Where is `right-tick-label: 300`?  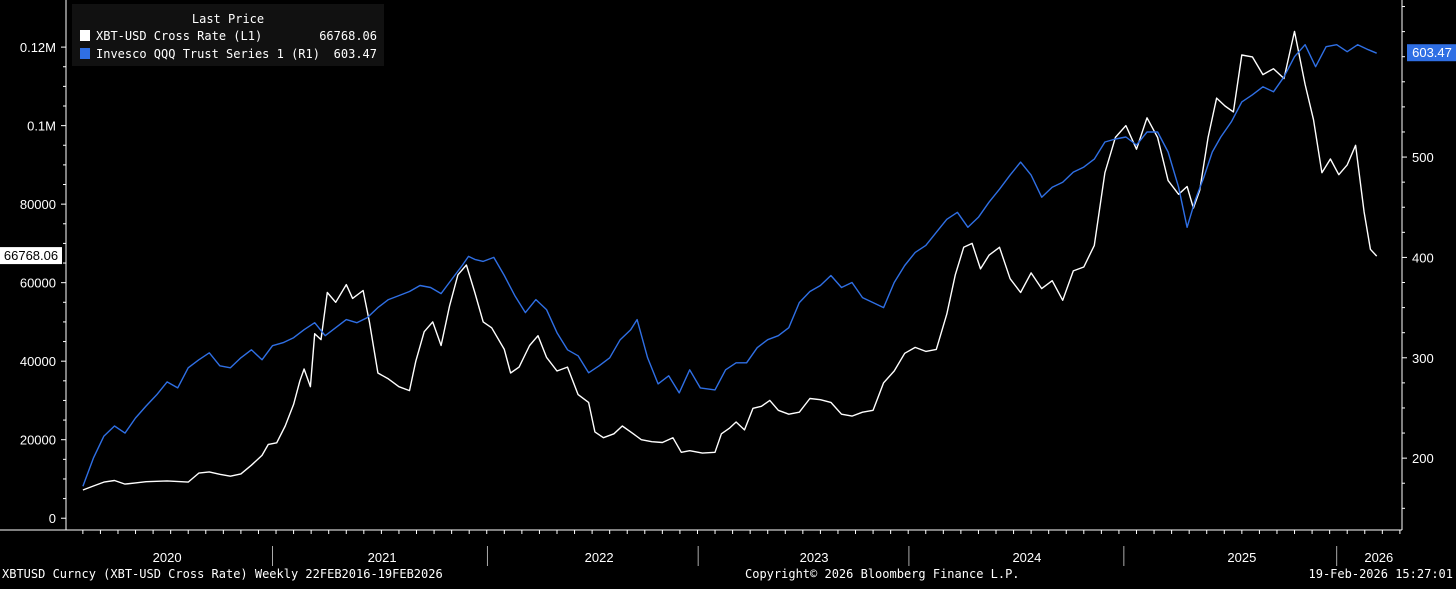 right-tick-label: 300 is located at coordinates (1423, 358).